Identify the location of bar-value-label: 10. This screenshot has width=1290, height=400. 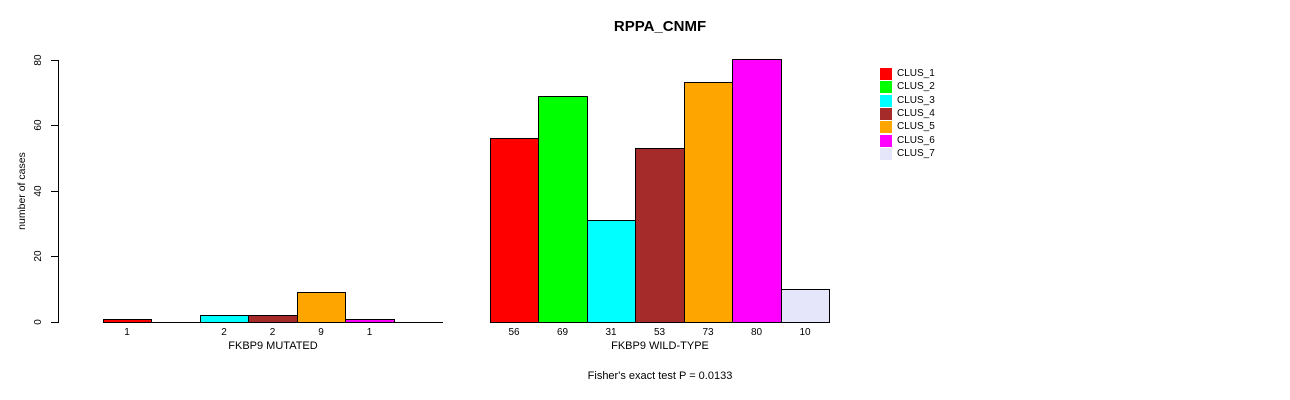
(805, 332).